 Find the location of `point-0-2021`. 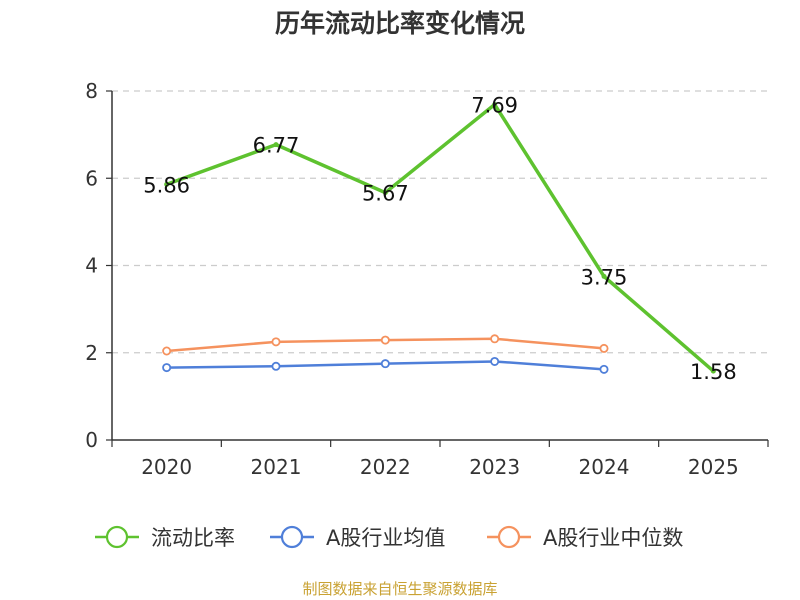

point-0-2021 is located at coordinates (276, 145).